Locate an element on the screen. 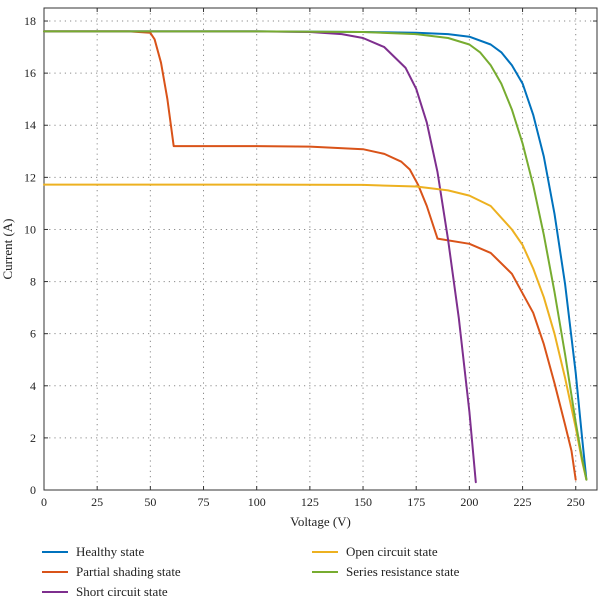  y-tick-label: 0 is located at coordinates (33, 490).